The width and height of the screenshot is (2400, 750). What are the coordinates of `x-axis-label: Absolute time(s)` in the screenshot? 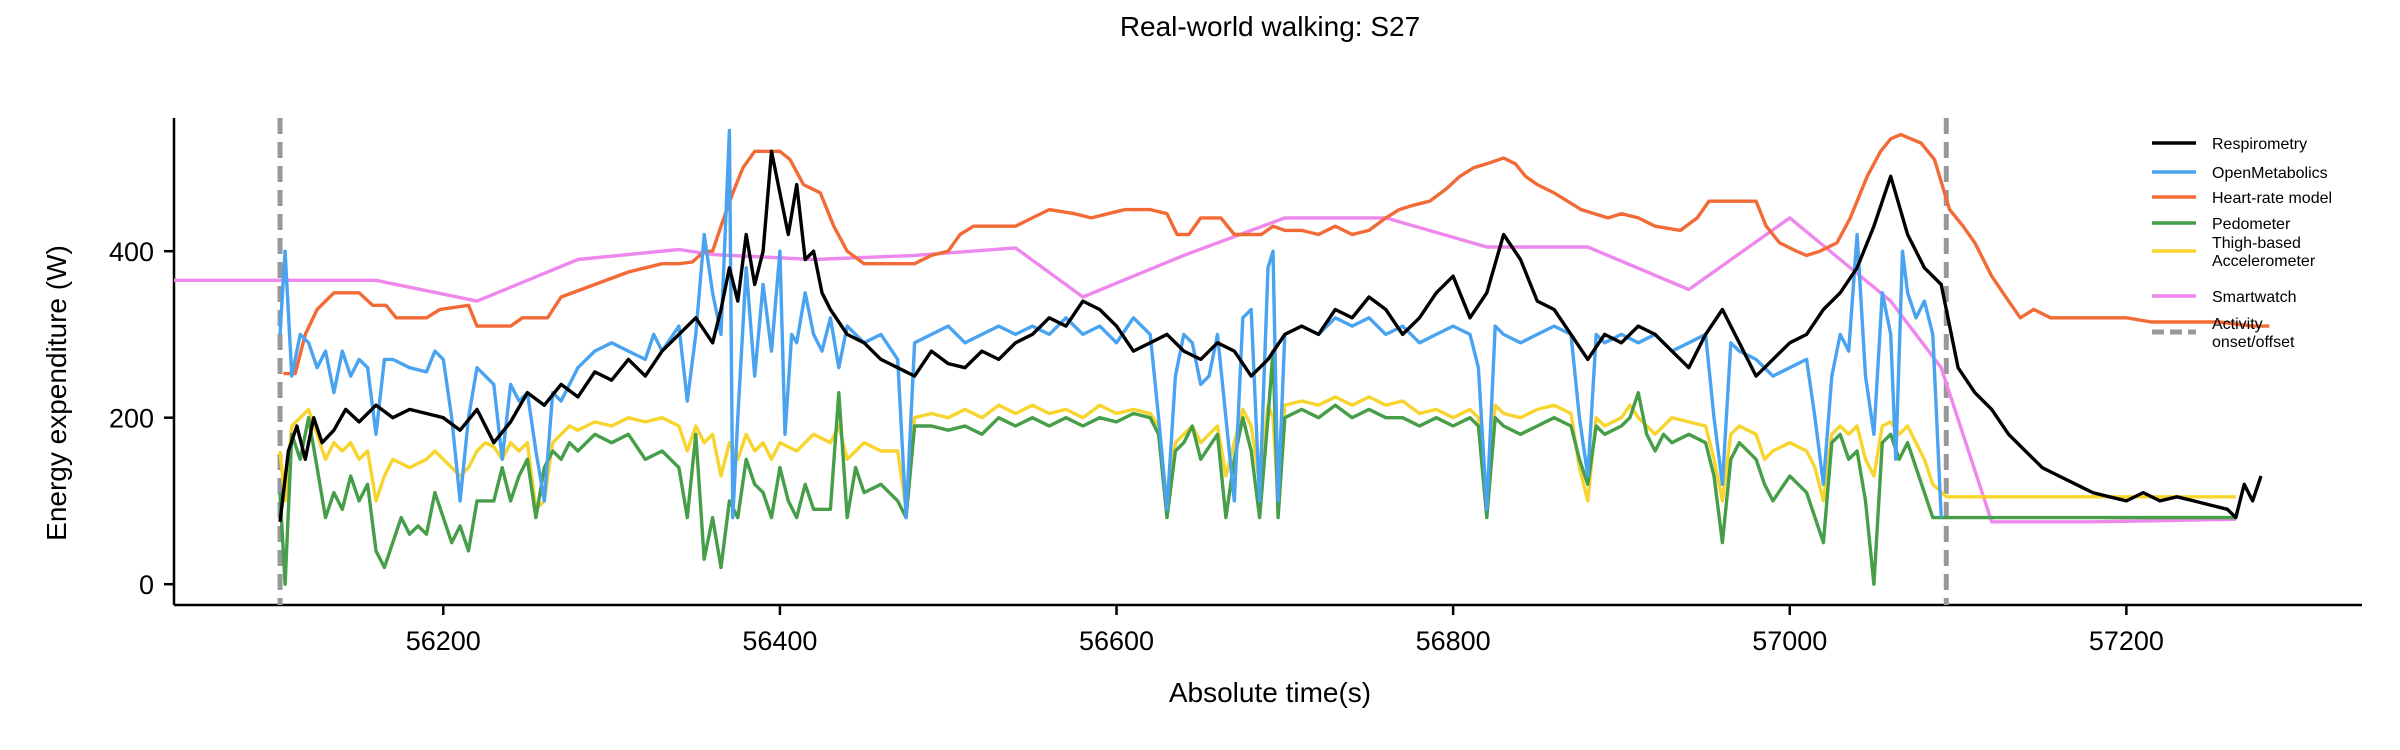 It's located at (1270, 692).